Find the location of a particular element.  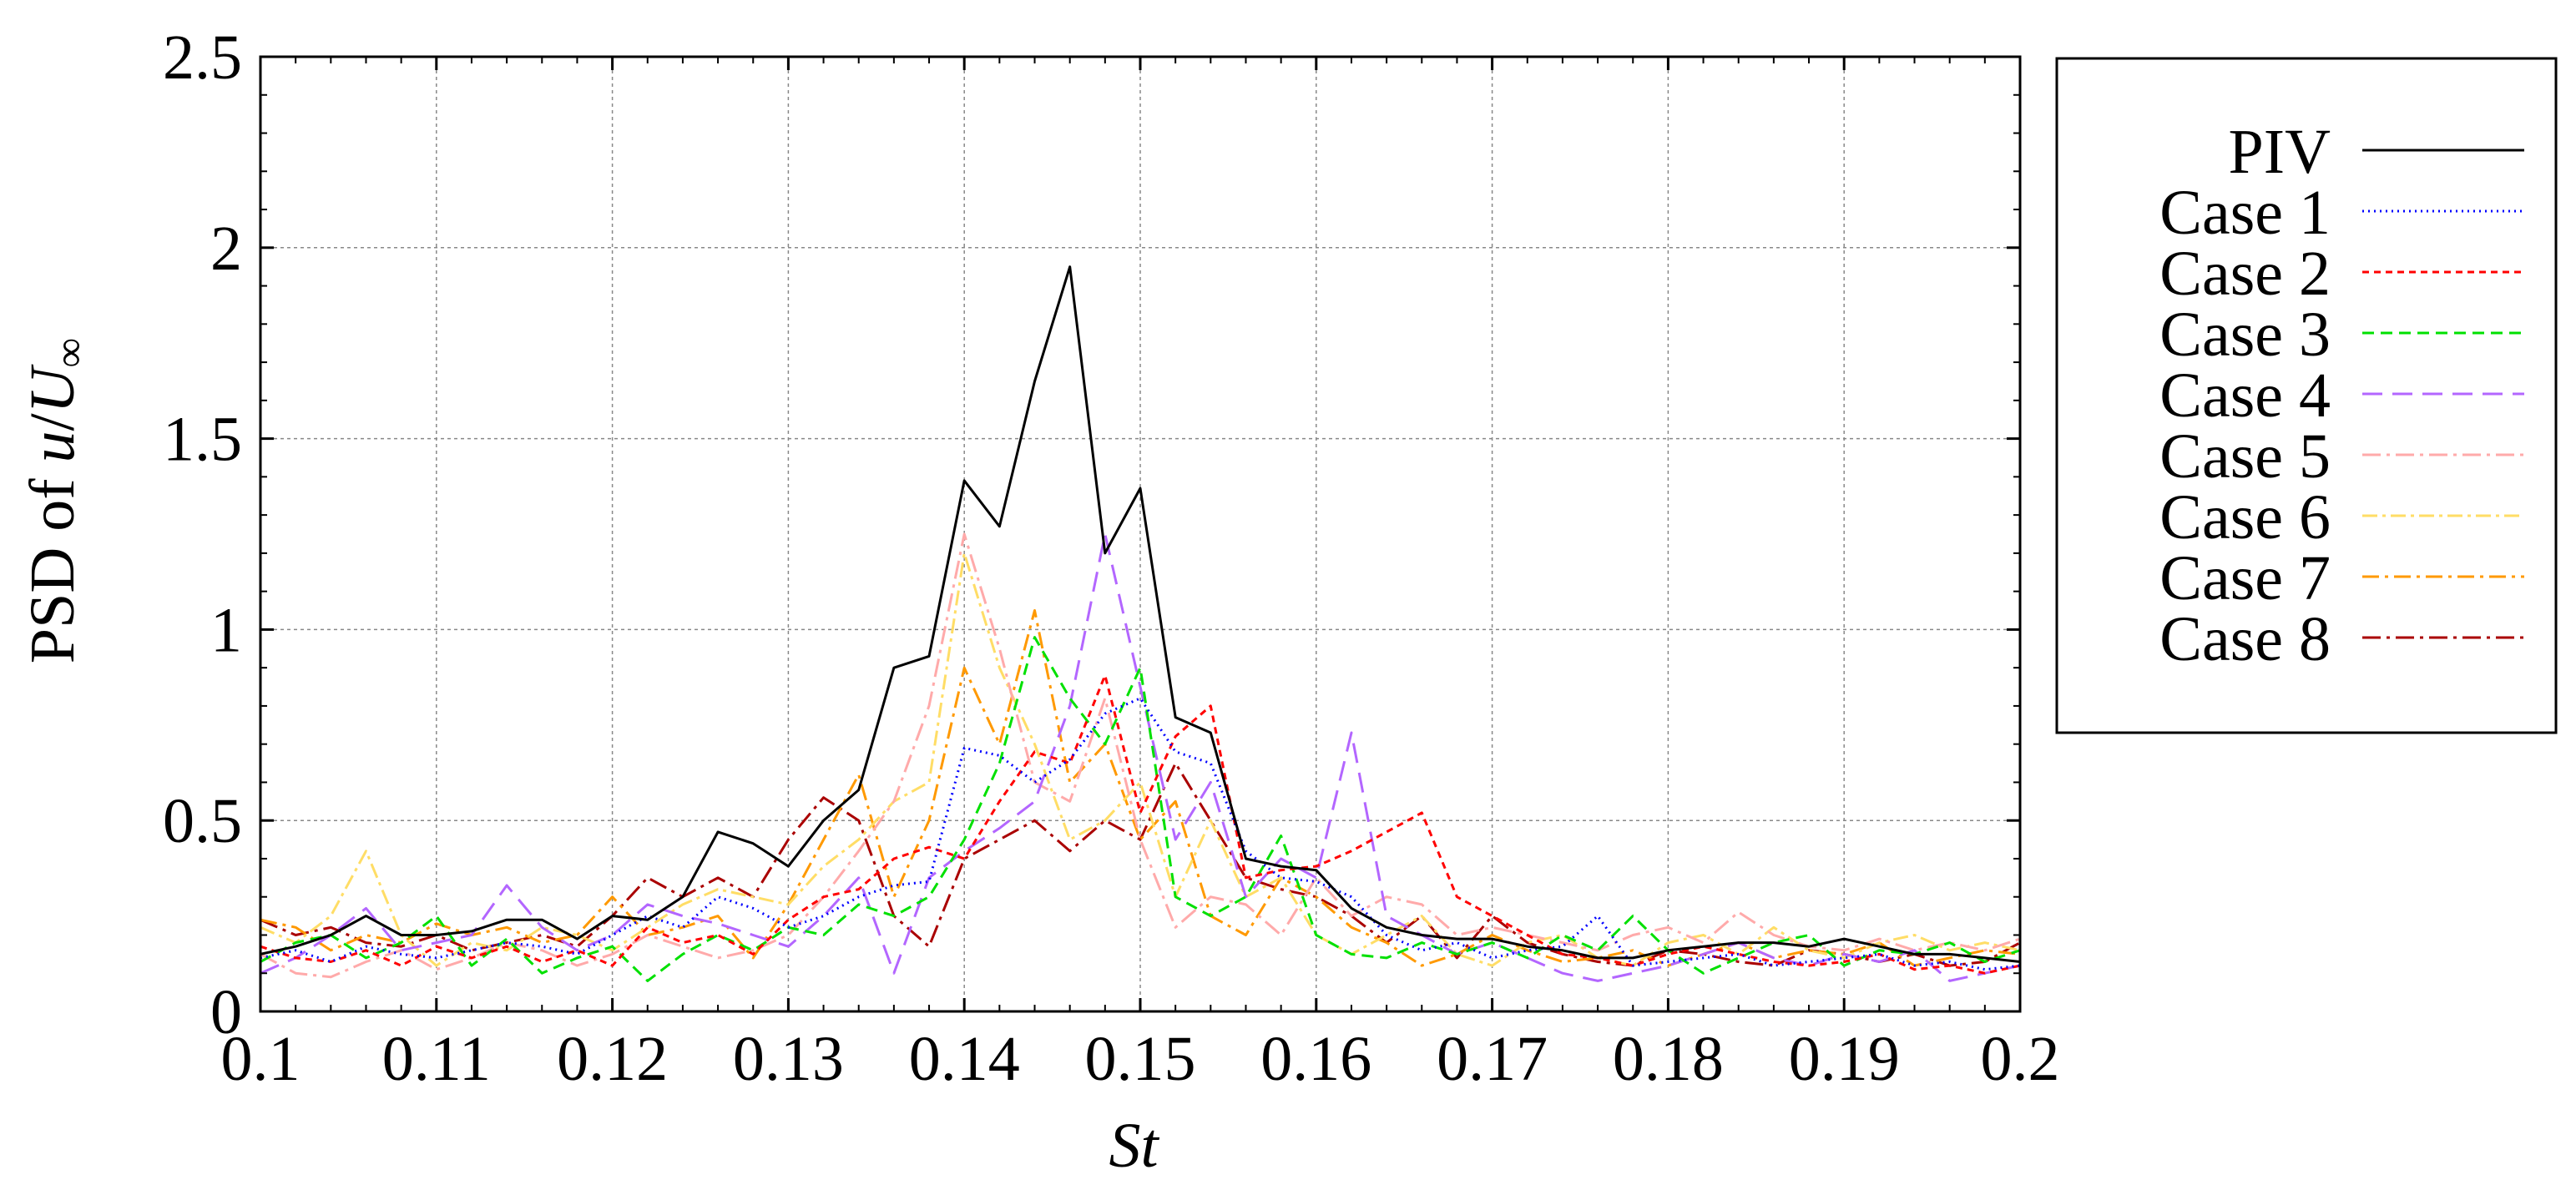

x-tick-label: 0.19 is located at coordinates (1844, 1059).